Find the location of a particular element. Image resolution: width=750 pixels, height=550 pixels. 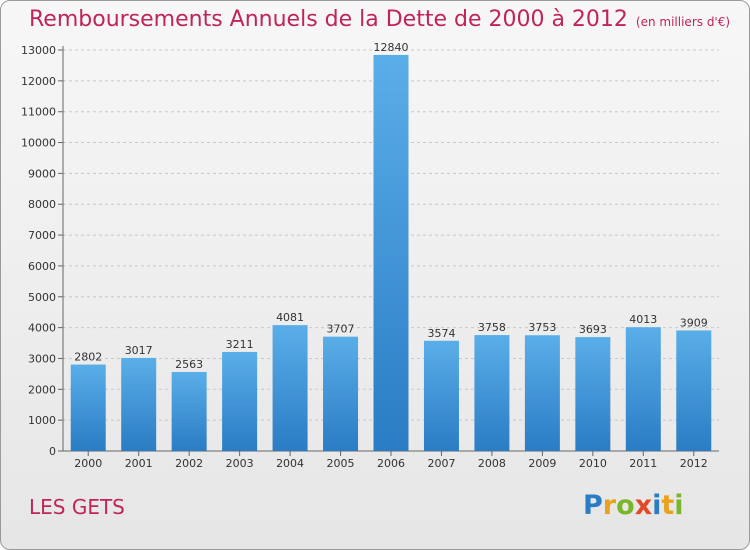

bar-value-label: 3574 is located at coordinates (441, 333).